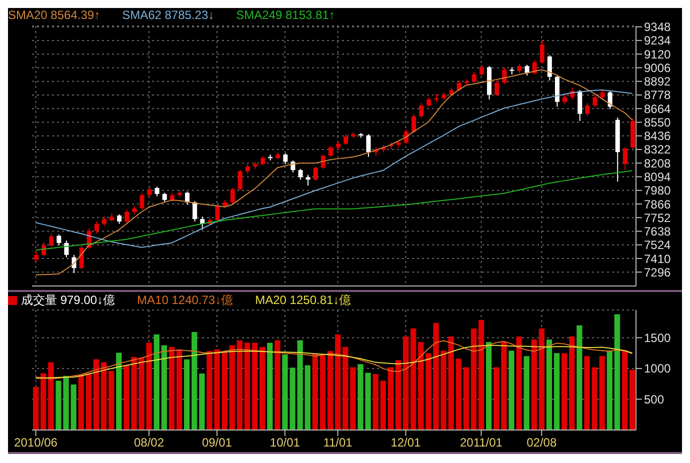 The height and width of the screenshot is (463, 690). I want to click on x-tick-label: 11/01, so click(338, 443).